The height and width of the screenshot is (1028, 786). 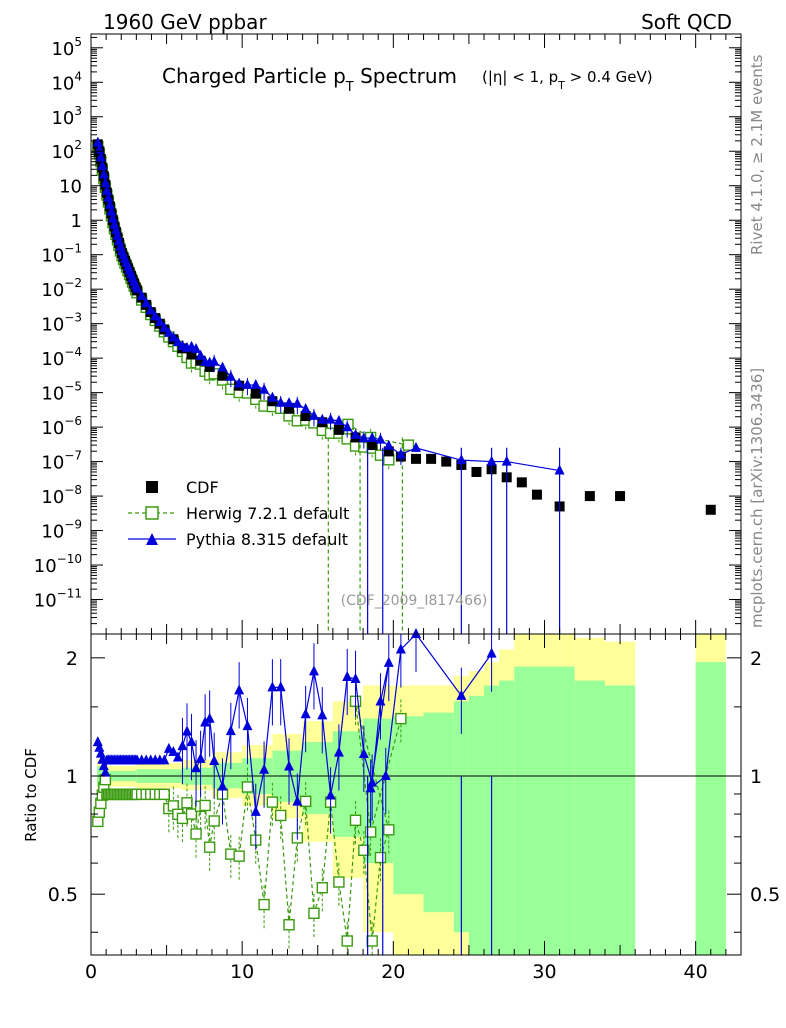 What do you see at coordinates (185, 22) in the screenshot?
I see `header-left: 1960 GeV ppbar` at bounding box center [185, 22].